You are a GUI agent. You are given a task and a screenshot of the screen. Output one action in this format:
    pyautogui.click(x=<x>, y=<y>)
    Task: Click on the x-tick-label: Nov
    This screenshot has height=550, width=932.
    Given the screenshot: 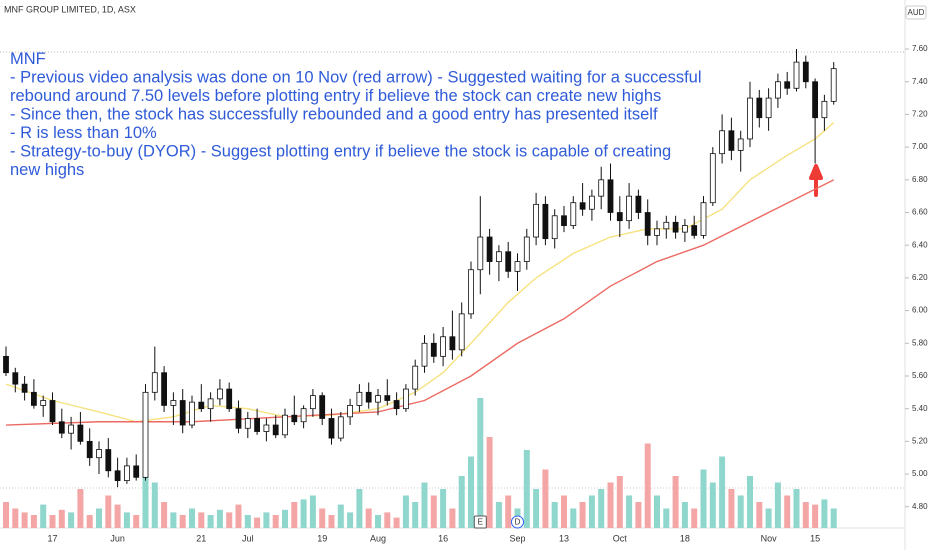 What is the action you would take?
    pyautogui.click(x=769, y=538)
    